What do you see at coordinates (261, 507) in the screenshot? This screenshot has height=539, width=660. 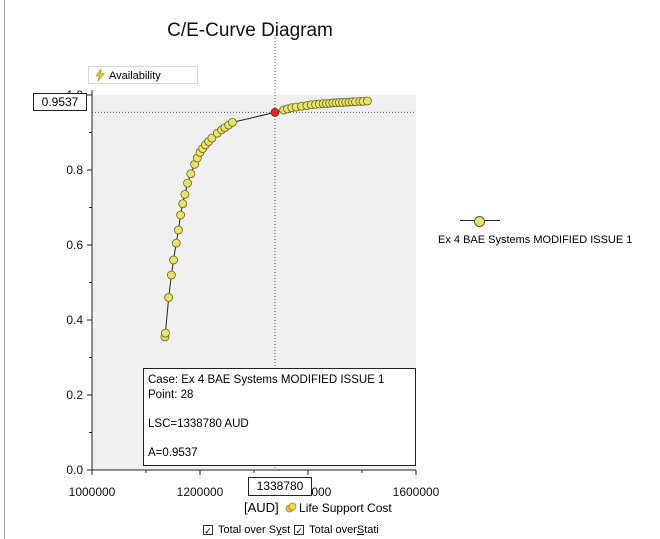 I see `x-axis-unit: [AUD]` at bounding box center [261, 507].